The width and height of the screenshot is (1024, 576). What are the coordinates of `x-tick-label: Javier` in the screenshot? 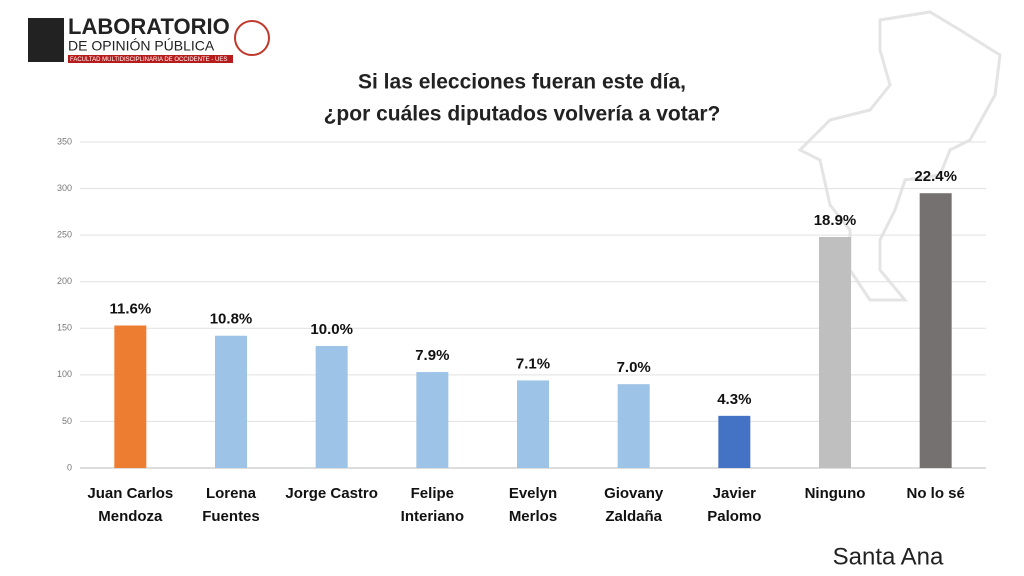 It's located at (735, 493).